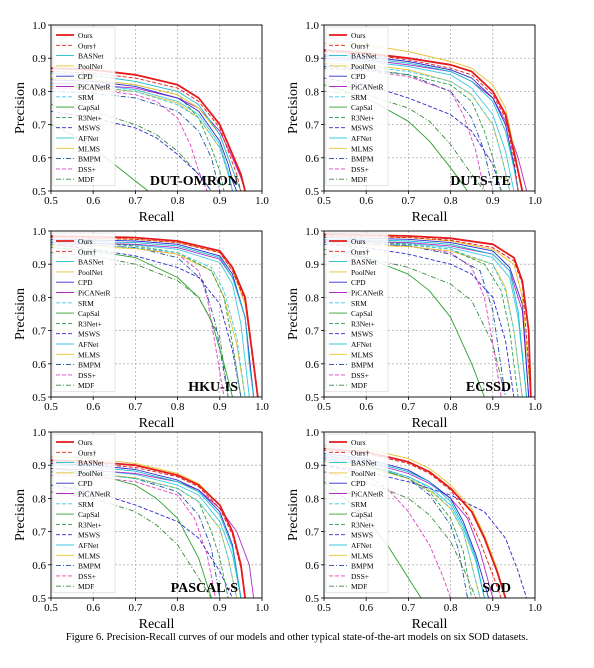 Image resolution: width=594 pixels, height=668 pixels. I want to click on dataset-label: DUTS-TE, so click(480, 181).